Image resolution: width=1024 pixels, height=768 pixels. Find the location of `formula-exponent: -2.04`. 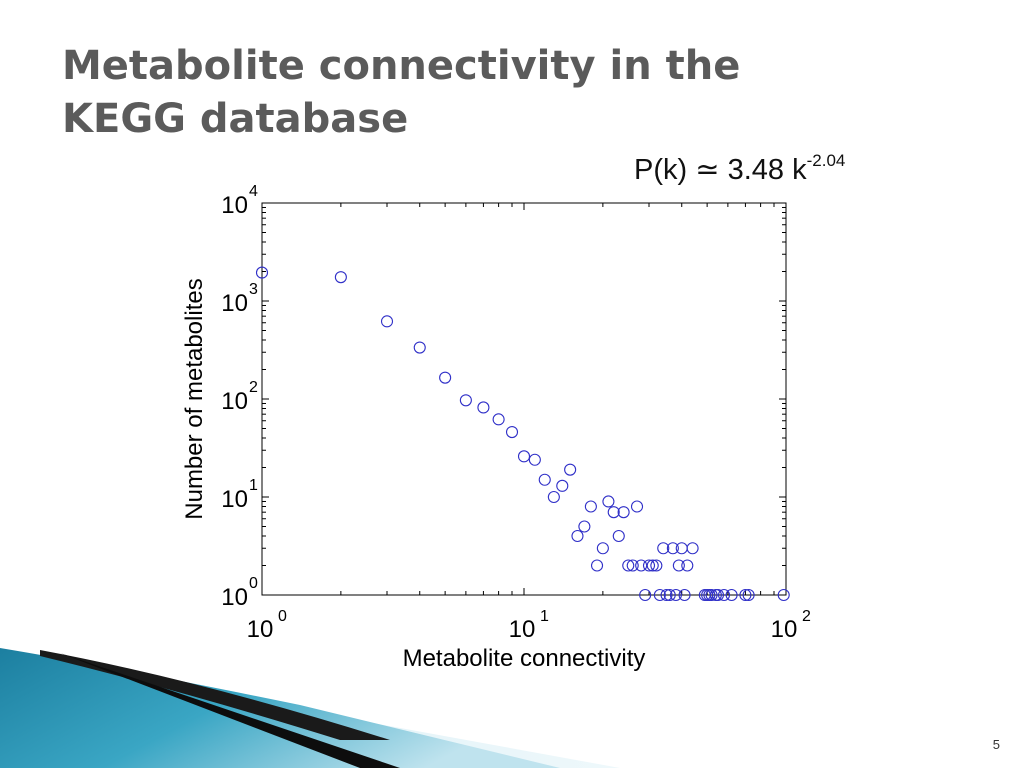

formula-exponent: -2.04 is located at coordinates (826, 160).